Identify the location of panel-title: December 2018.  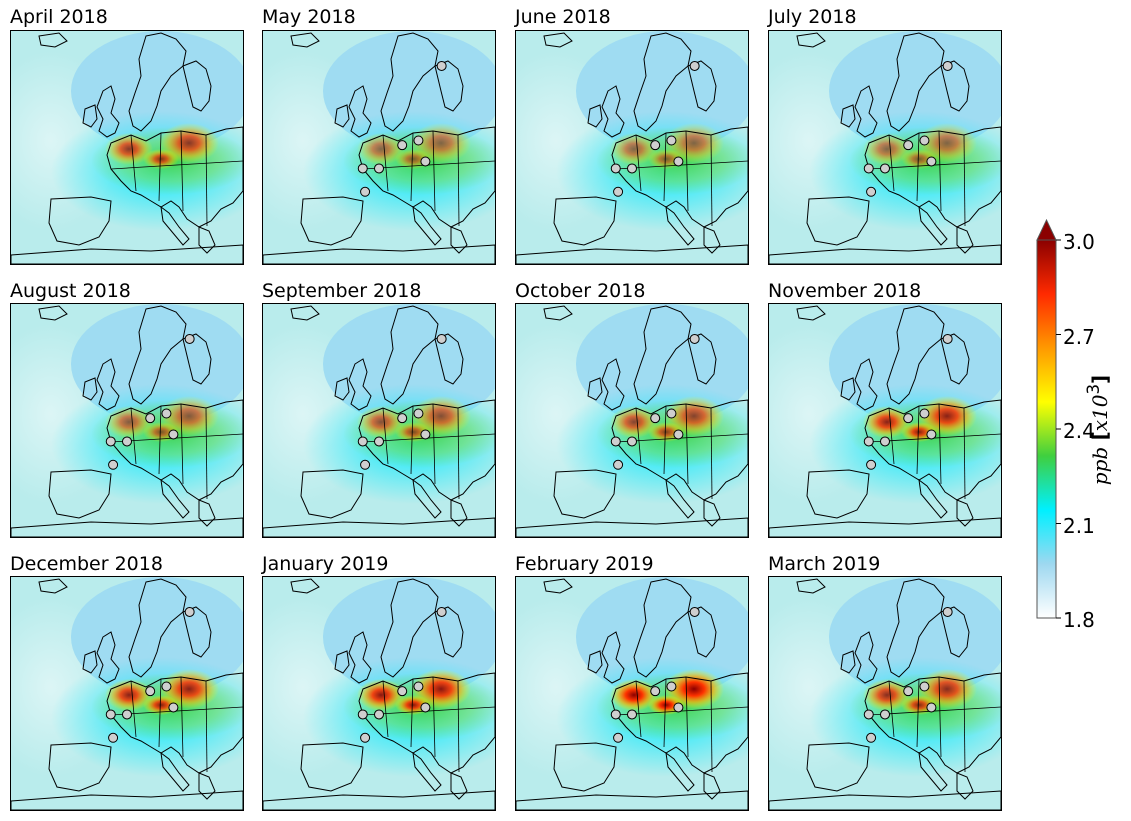
(86, 564).